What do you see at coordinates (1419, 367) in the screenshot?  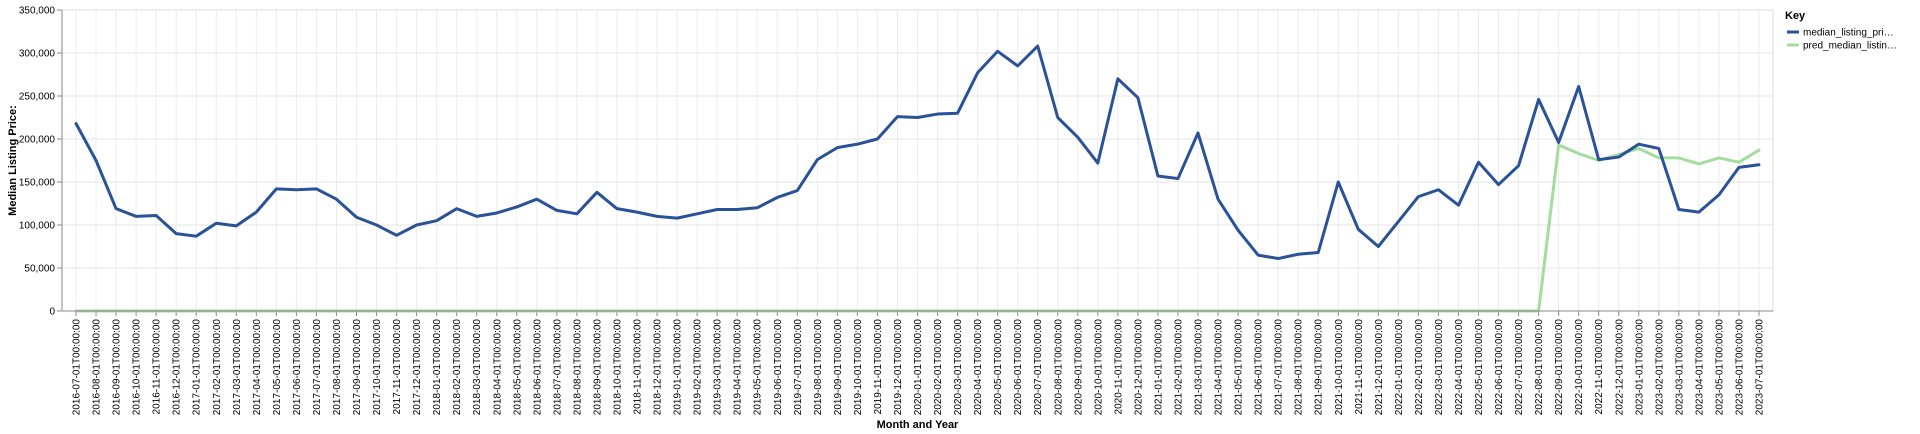 I see `x-tick-label: 2022-02-01T00:00:00` at bounding box center [1419, 367].